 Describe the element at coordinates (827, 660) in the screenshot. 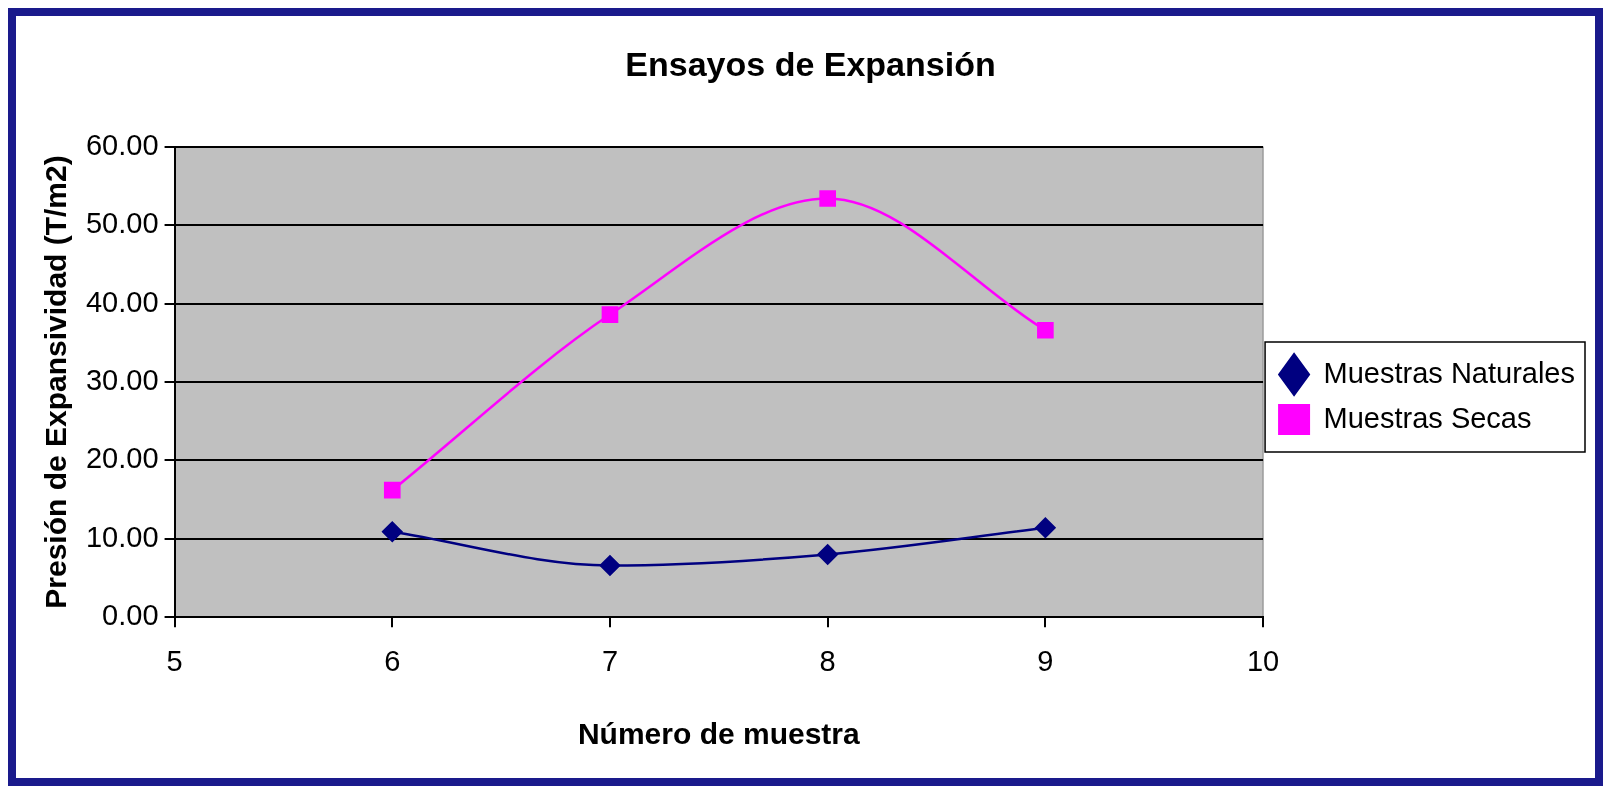

I see `x-tick-label: 8` at that location.